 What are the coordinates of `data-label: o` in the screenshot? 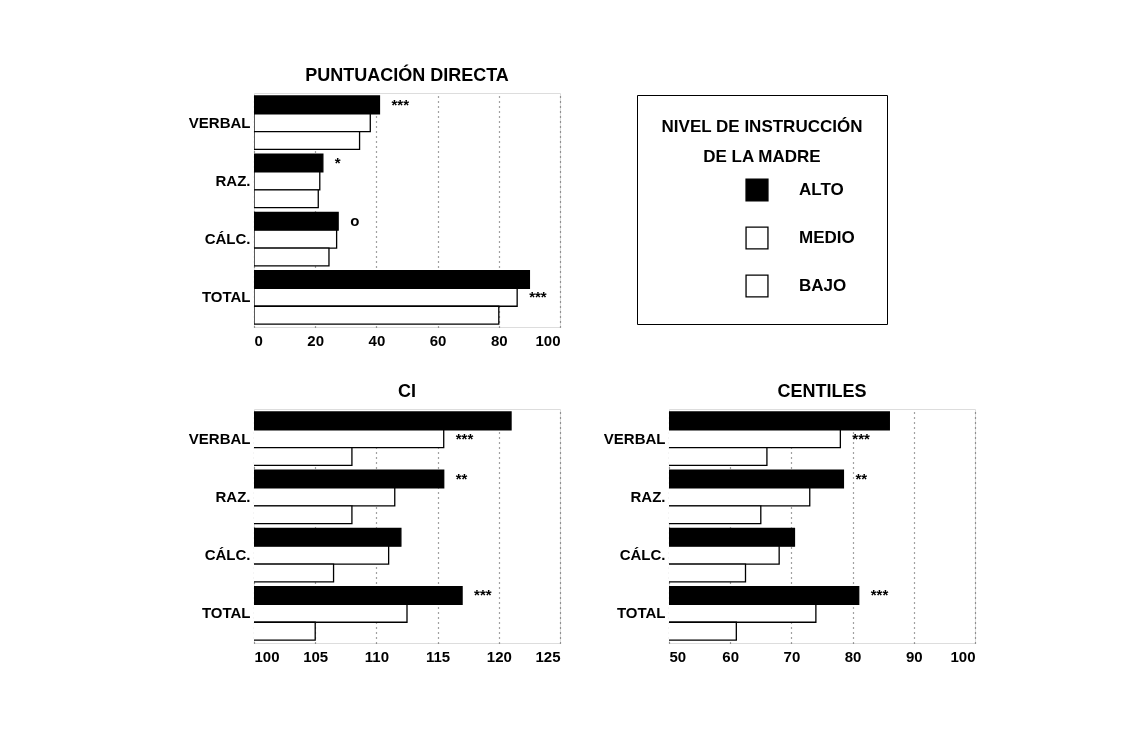 It's located at (355, 221).